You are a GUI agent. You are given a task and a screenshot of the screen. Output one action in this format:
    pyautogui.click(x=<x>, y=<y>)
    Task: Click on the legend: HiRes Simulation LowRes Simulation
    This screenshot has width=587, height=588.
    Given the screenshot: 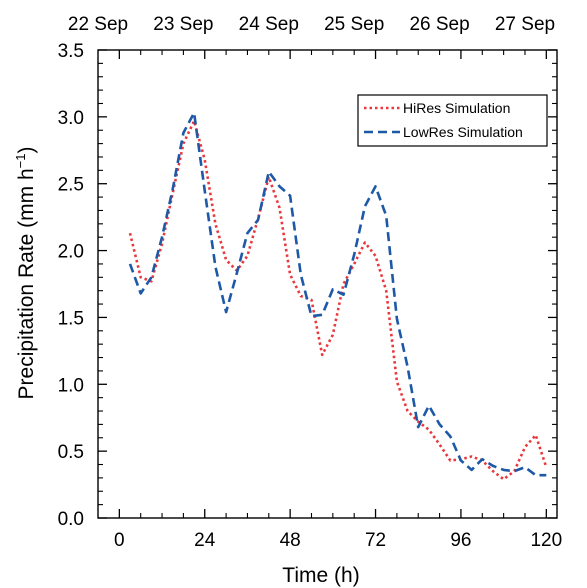 What is the action you would take?
    pyautogui.click(x=452, y=120)
    